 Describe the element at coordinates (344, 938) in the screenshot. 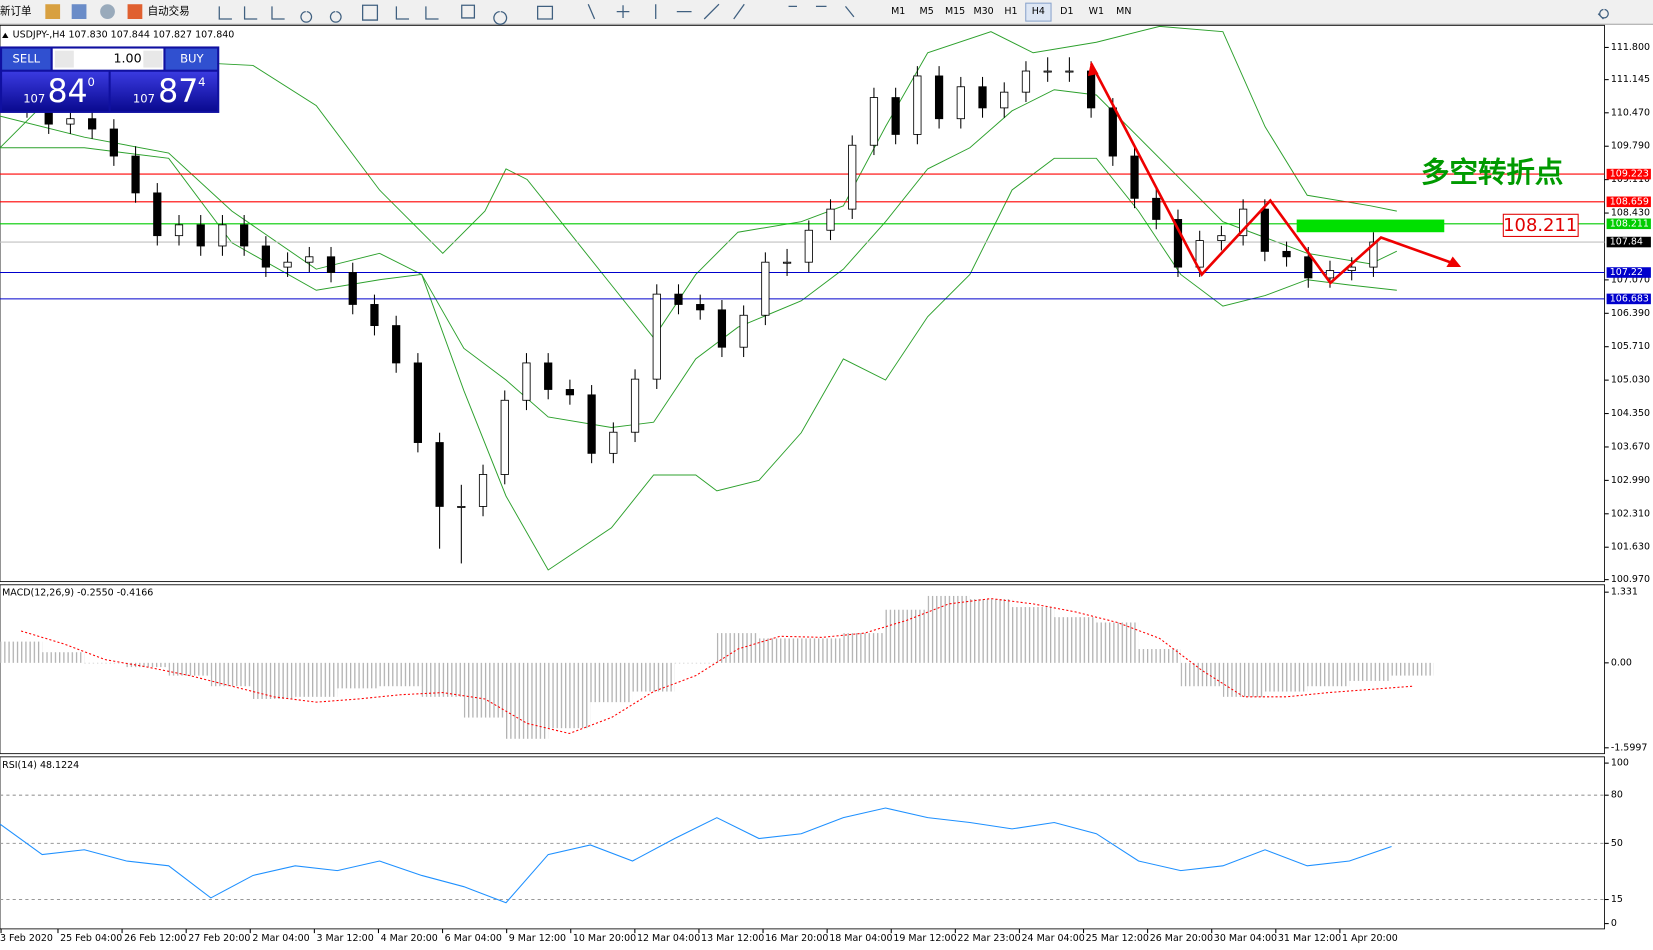

I see `x-tick-label: 3 Mar 12:00` at that location.